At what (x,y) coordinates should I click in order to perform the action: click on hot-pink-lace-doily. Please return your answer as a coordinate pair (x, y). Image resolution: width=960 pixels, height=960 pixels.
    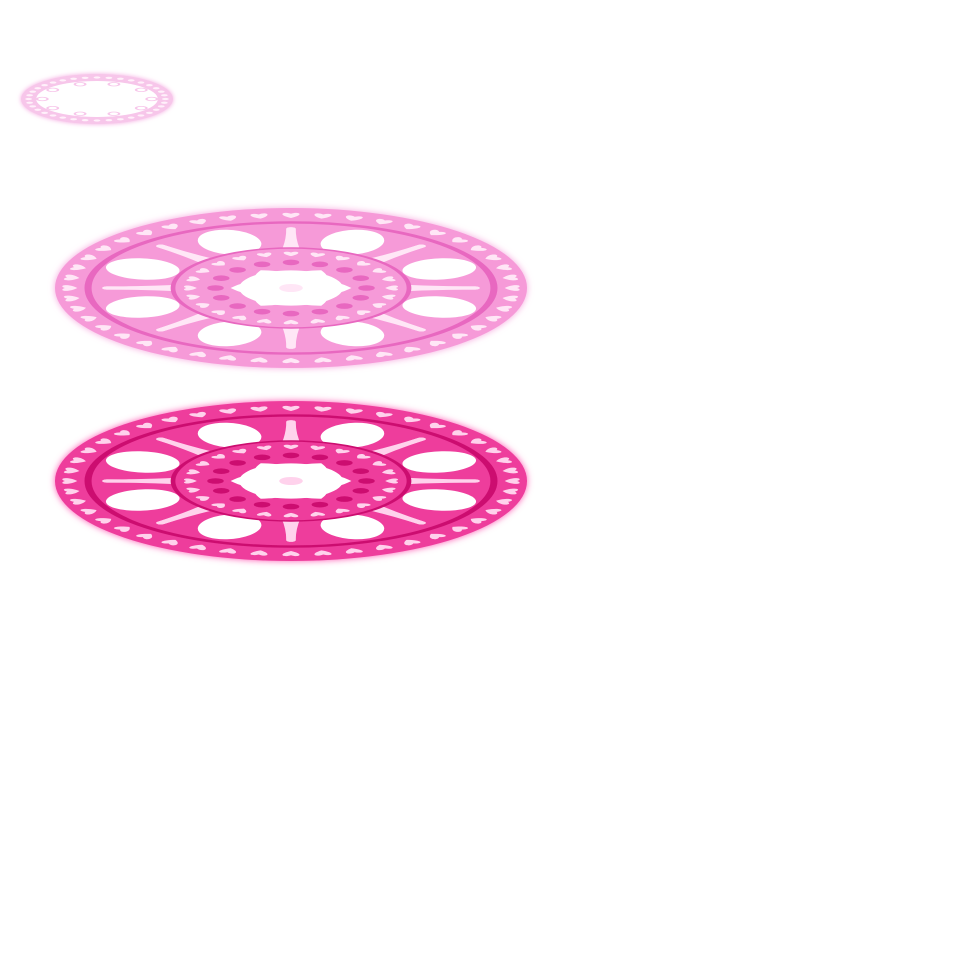
    Looking at the image, I should click on (291, 481).